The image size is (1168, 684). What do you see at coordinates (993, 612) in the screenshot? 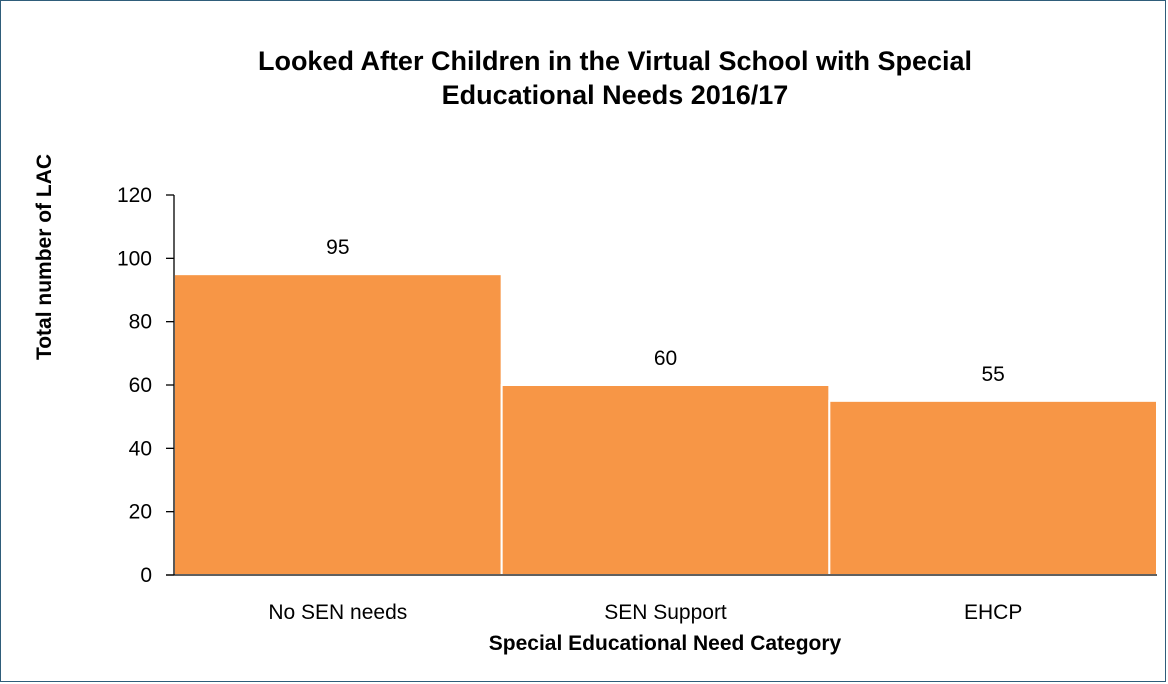
I see `x-tick-label-2: EHCP` at bounding box center [993, 612].